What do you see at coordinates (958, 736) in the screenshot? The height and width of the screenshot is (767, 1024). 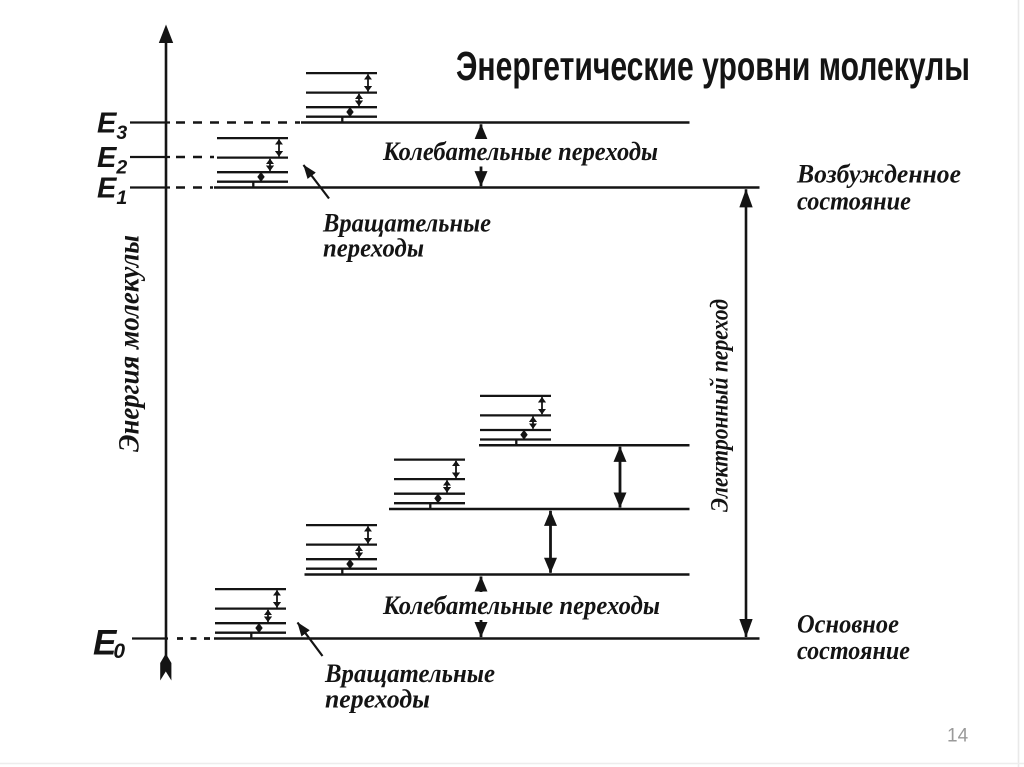 I see `svg-text: 14` at bounding box center [958, 736].